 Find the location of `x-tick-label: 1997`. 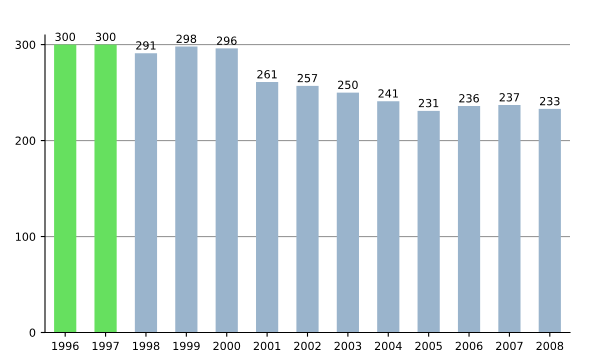

x-tick-label: 1997 is located at coordinates (105, 346).